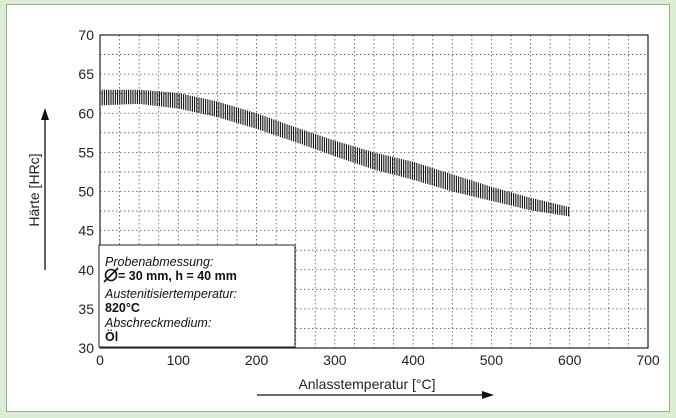 Image resolution: width=676 pixels, height=418 pixels. Describe the element at coordinates (122, 308) in the screenshot. I see `info-value-austenitizing: 820°C` at that location.